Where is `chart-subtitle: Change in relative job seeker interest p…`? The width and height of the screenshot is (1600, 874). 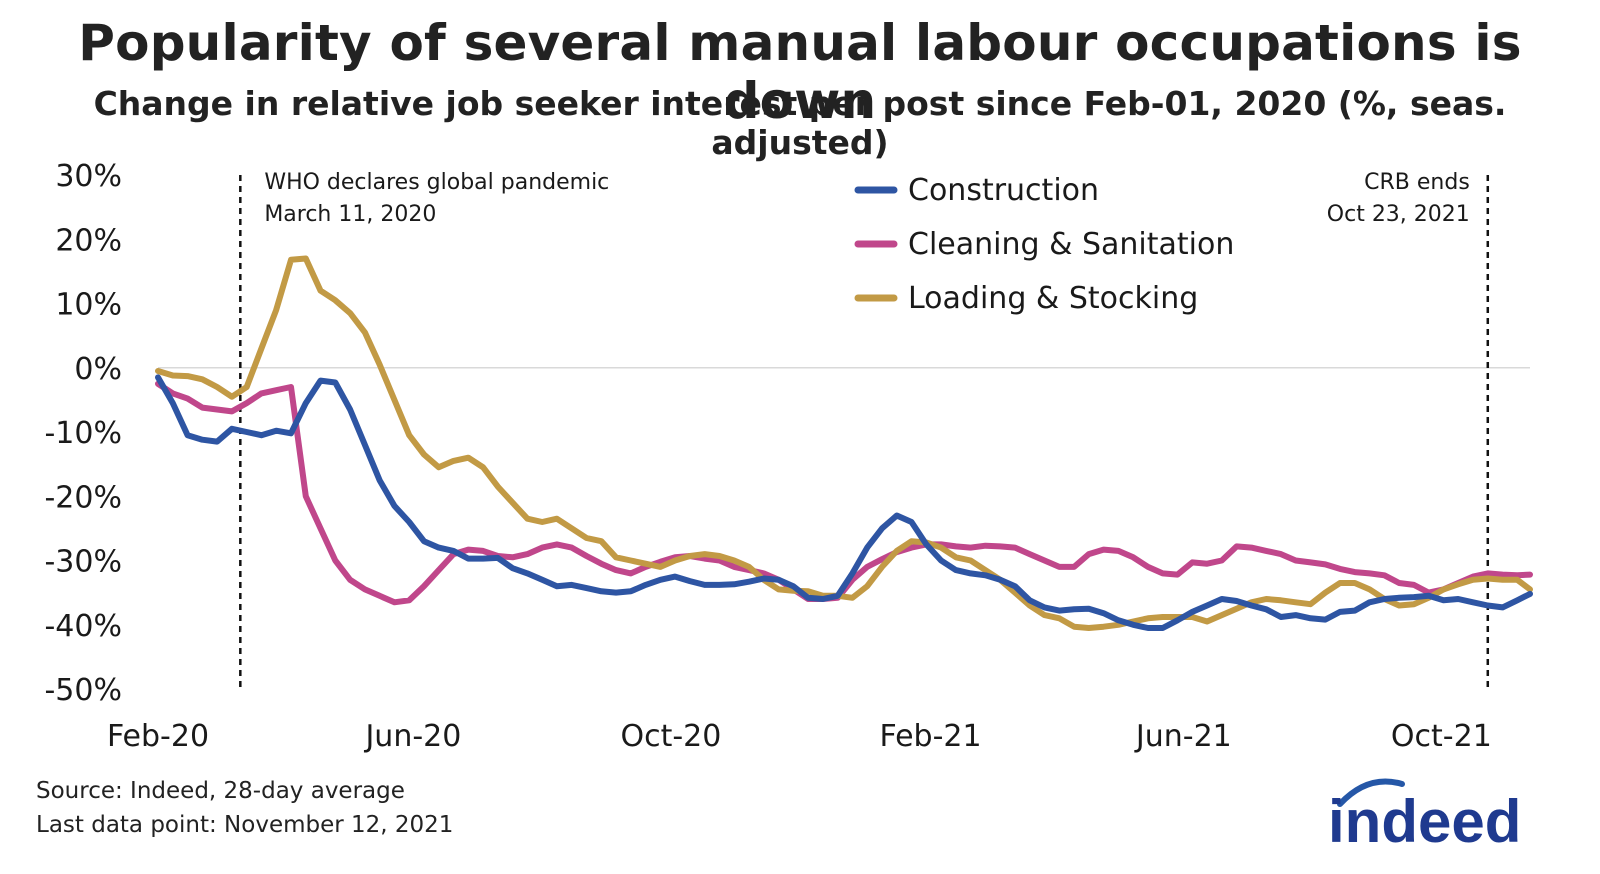 chart-subtitle: Change in relative job seeker interest p… is located at coordinates (800, 123).